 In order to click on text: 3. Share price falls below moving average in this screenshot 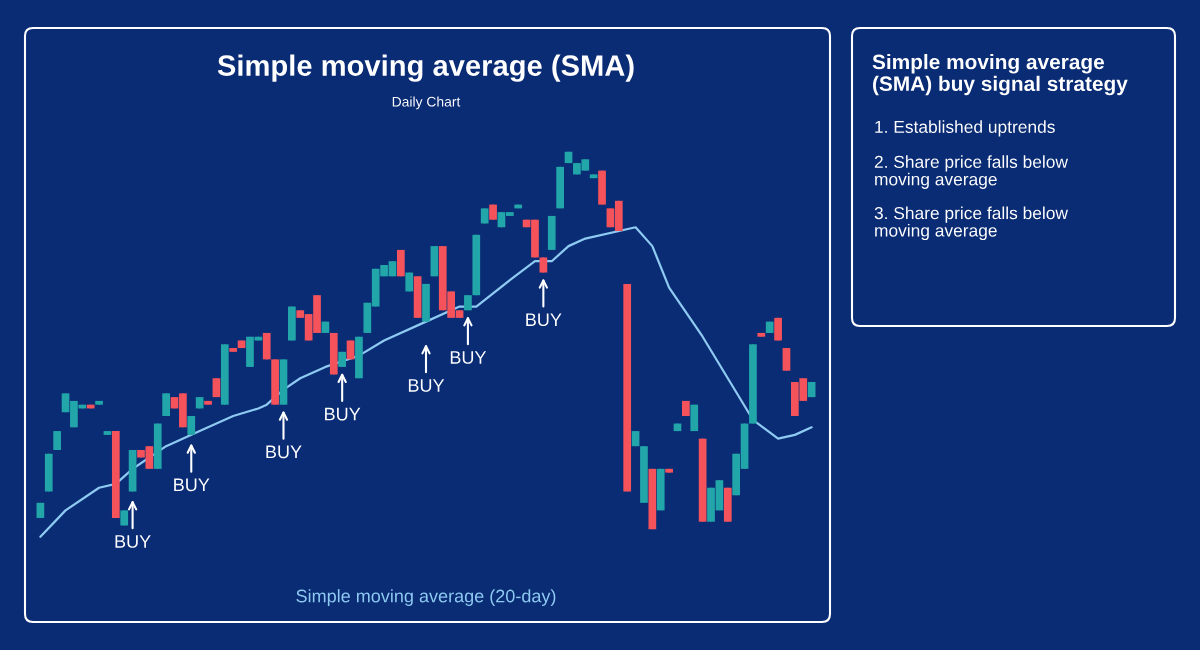, I will do `click(971, 223)`.